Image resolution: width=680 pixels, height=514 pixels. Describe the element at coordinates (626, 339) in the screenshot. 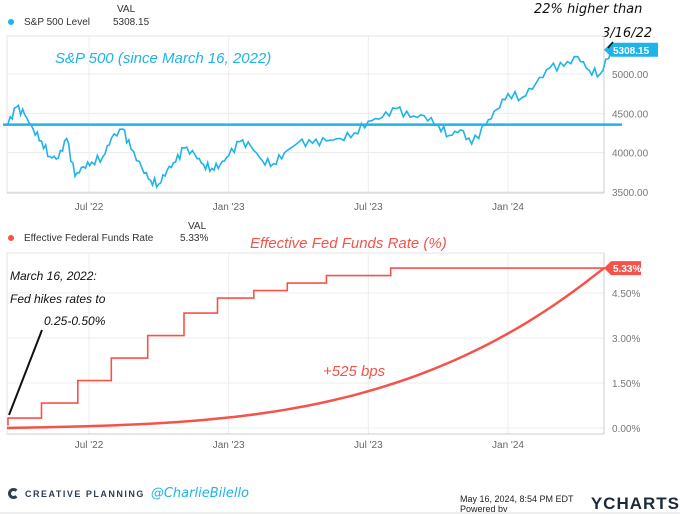

I see `y-tick-label: 3.00%` at that location.